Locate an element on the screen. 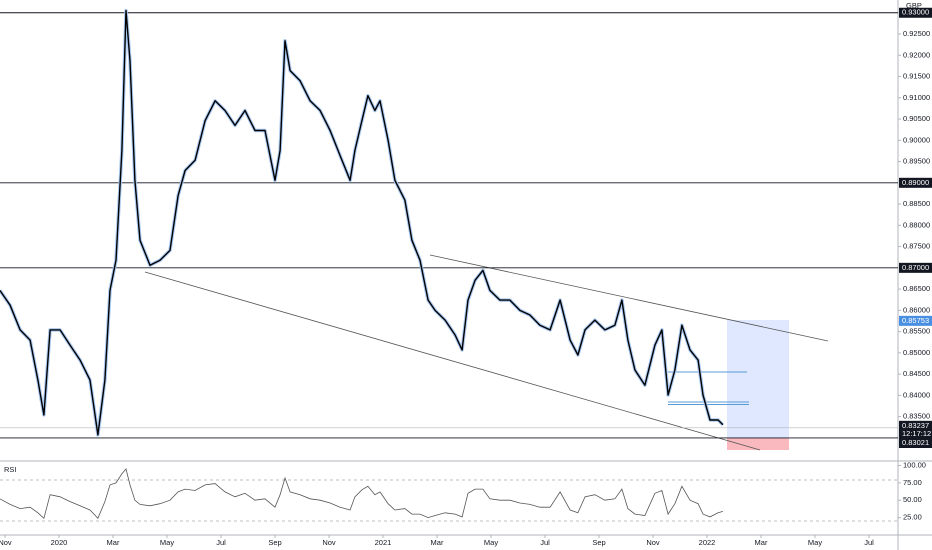 Image resolution: width=932 pixels, height=550 pixels. y-tick-label: 0.90500 is located at coordinates (916, 118).